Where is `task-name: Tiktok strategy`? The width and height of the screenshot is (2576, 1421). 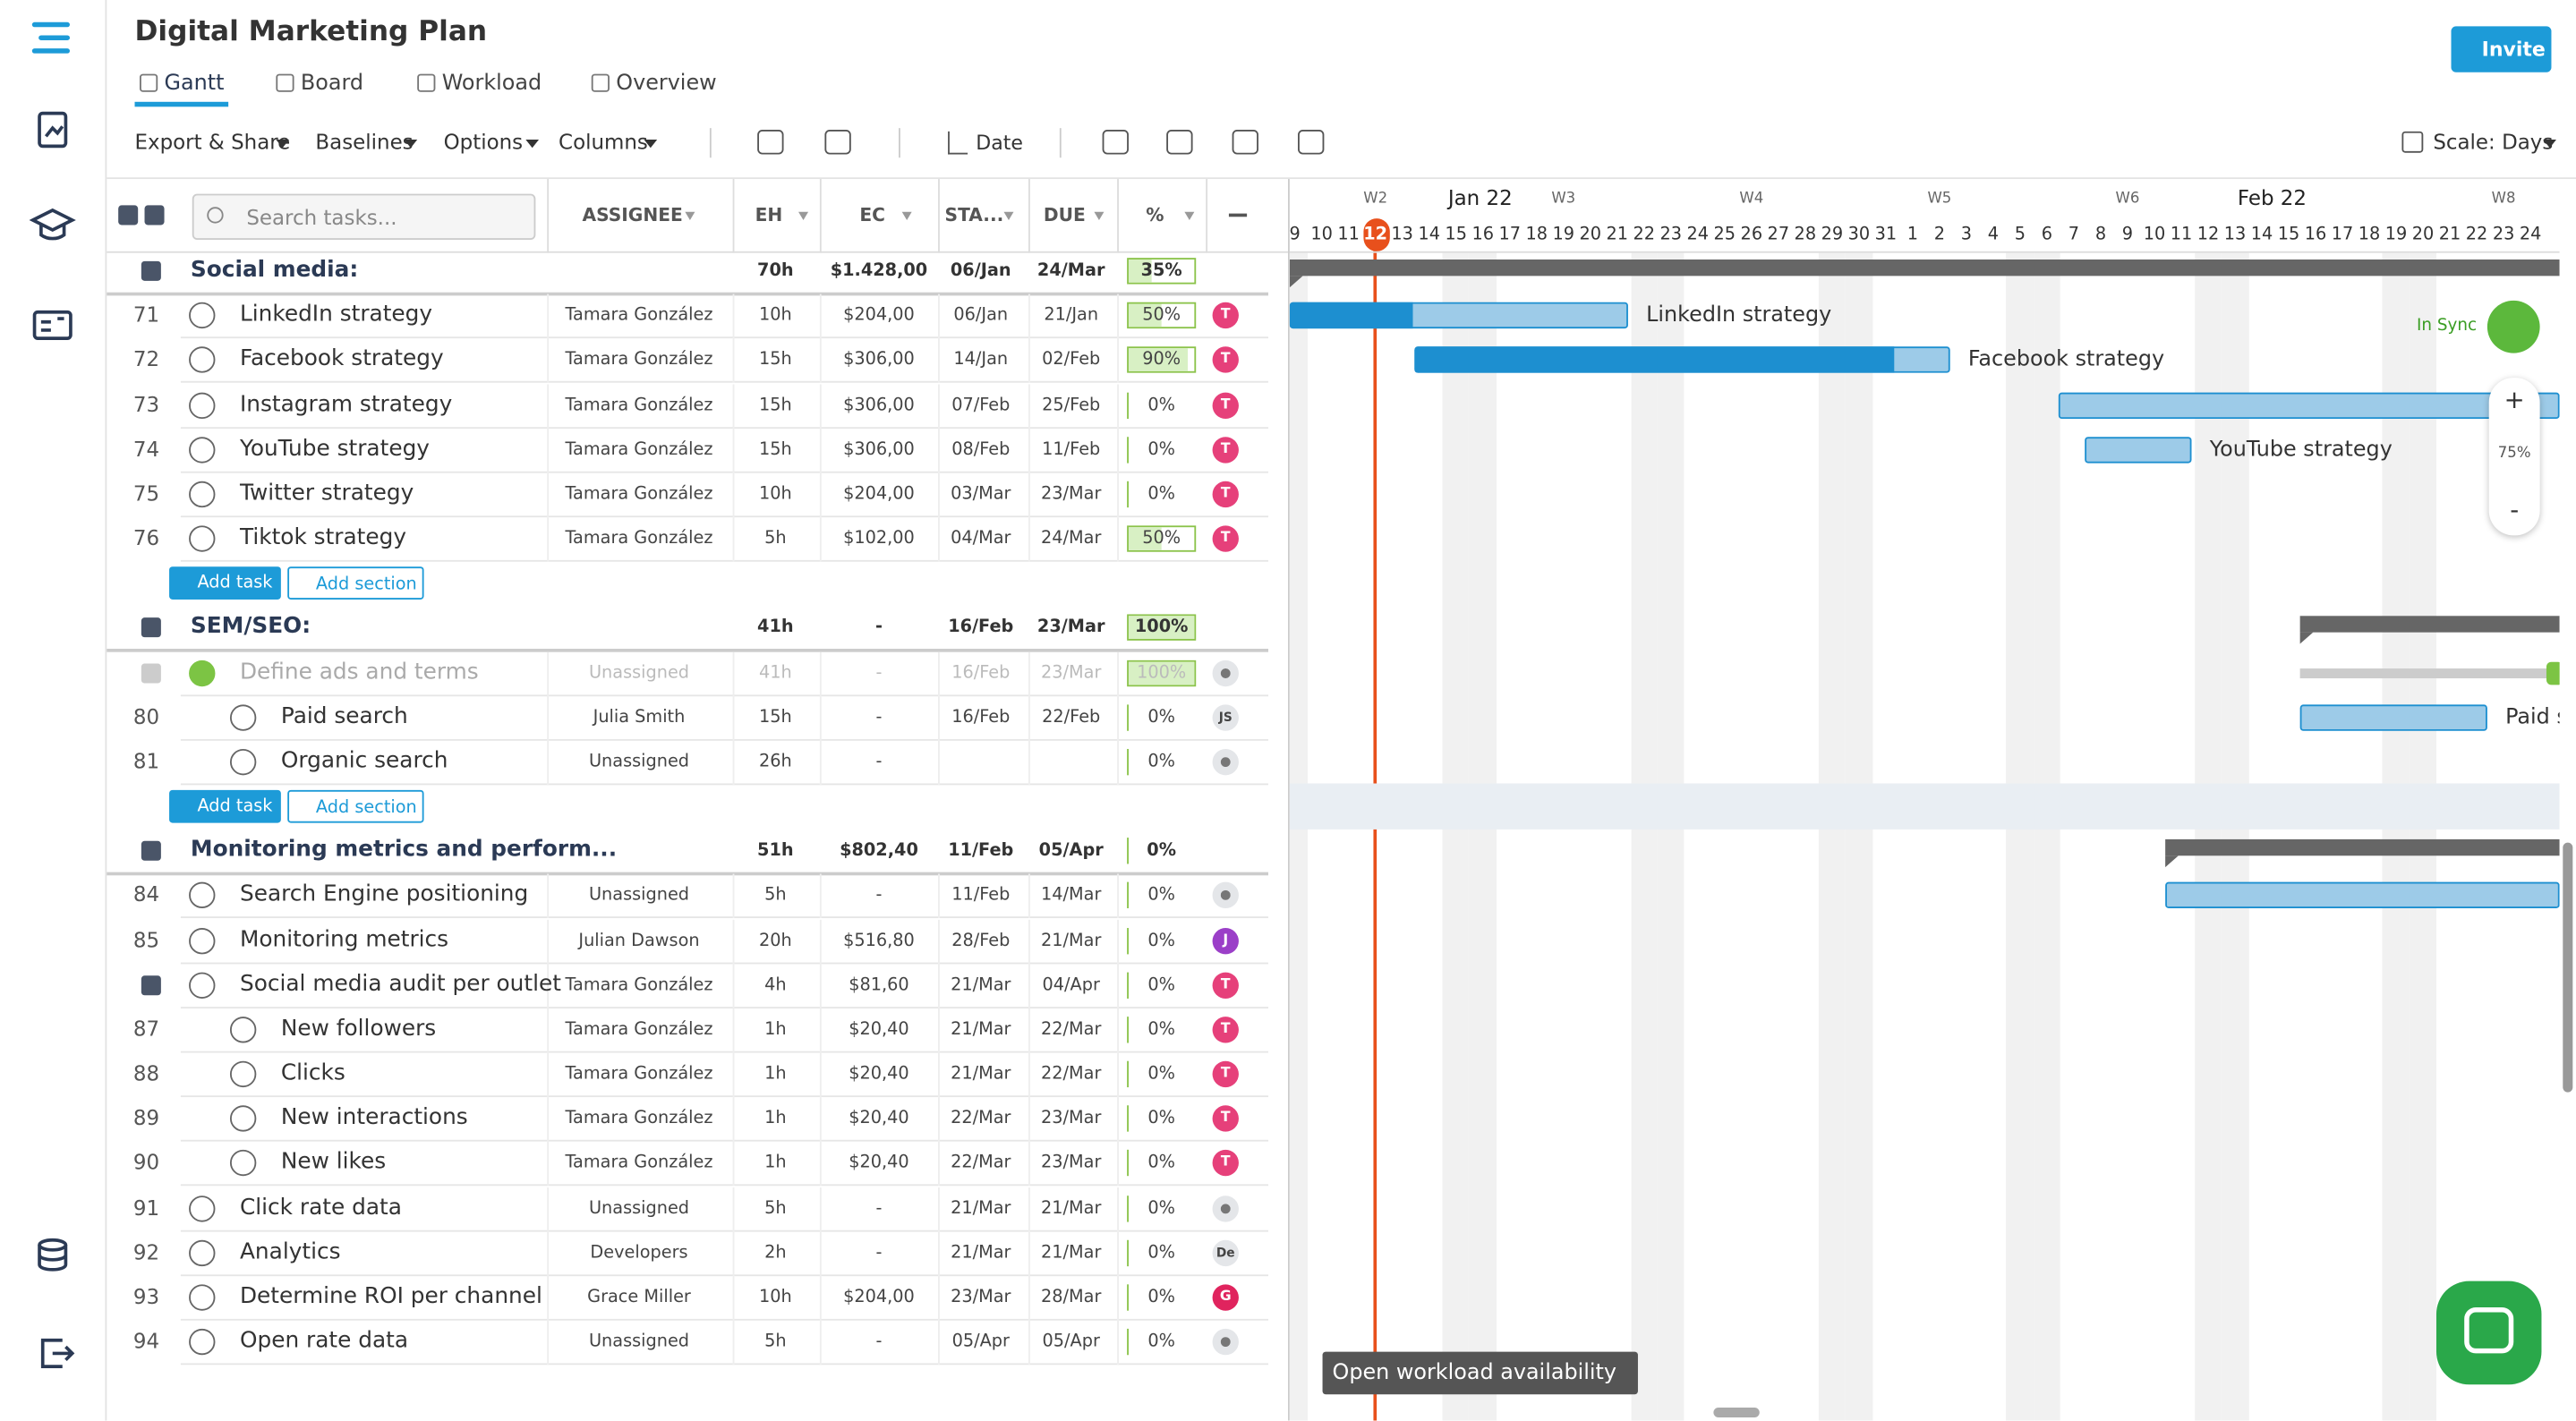 task-name: Tiktok strategy is located at coordinates (323, 537).